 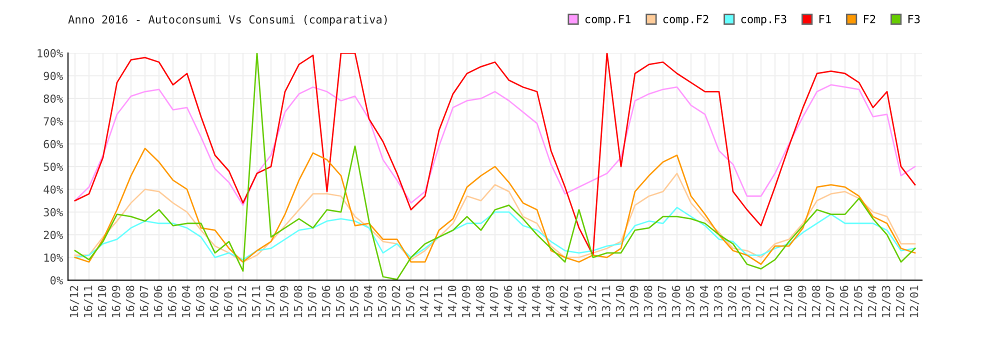 I want to click on x-tick-label: 13/10, so click(x=621, y=302).